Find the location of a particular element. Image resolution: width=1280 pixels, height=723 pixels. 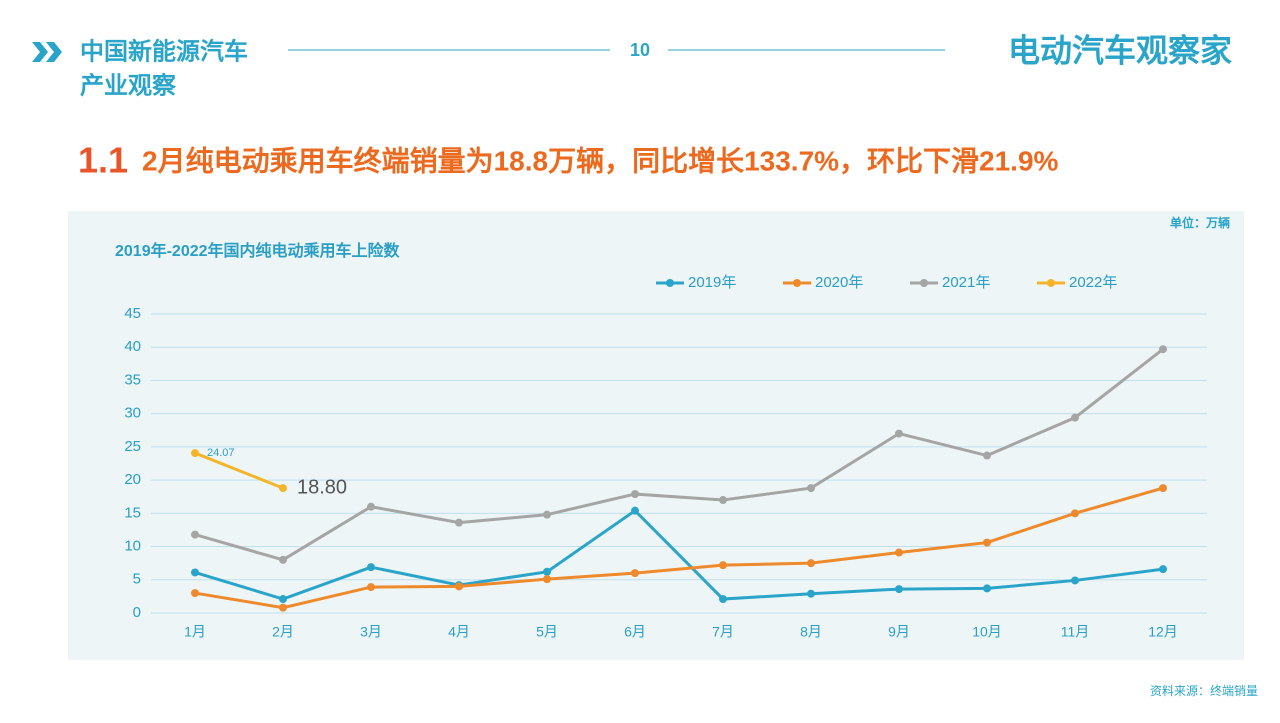

y-tick-label: 0 is located at coordinates (137, 612).